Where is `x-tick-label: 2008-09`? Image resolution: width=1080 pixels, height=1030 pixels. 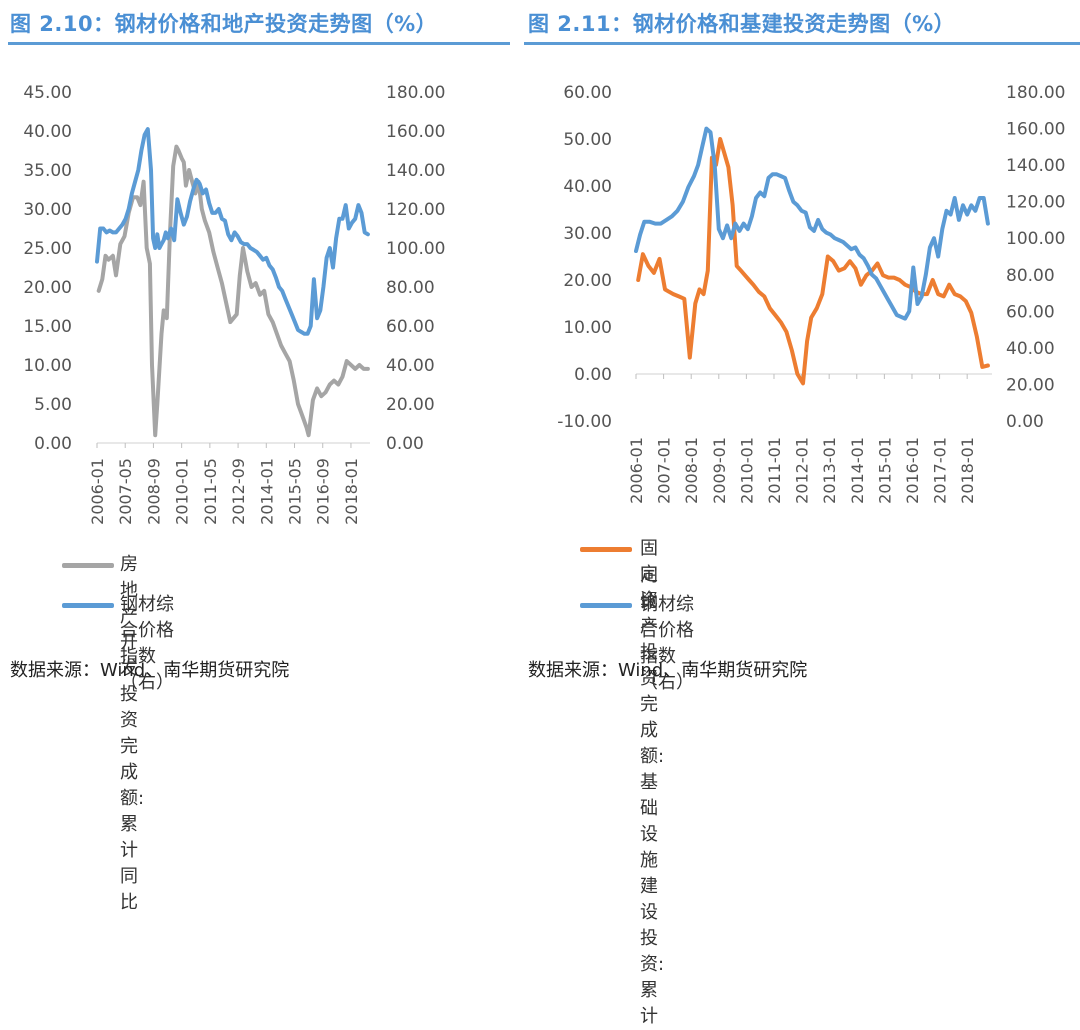 x-tick-label: 2008-09 is located at coordinates (153, 491).